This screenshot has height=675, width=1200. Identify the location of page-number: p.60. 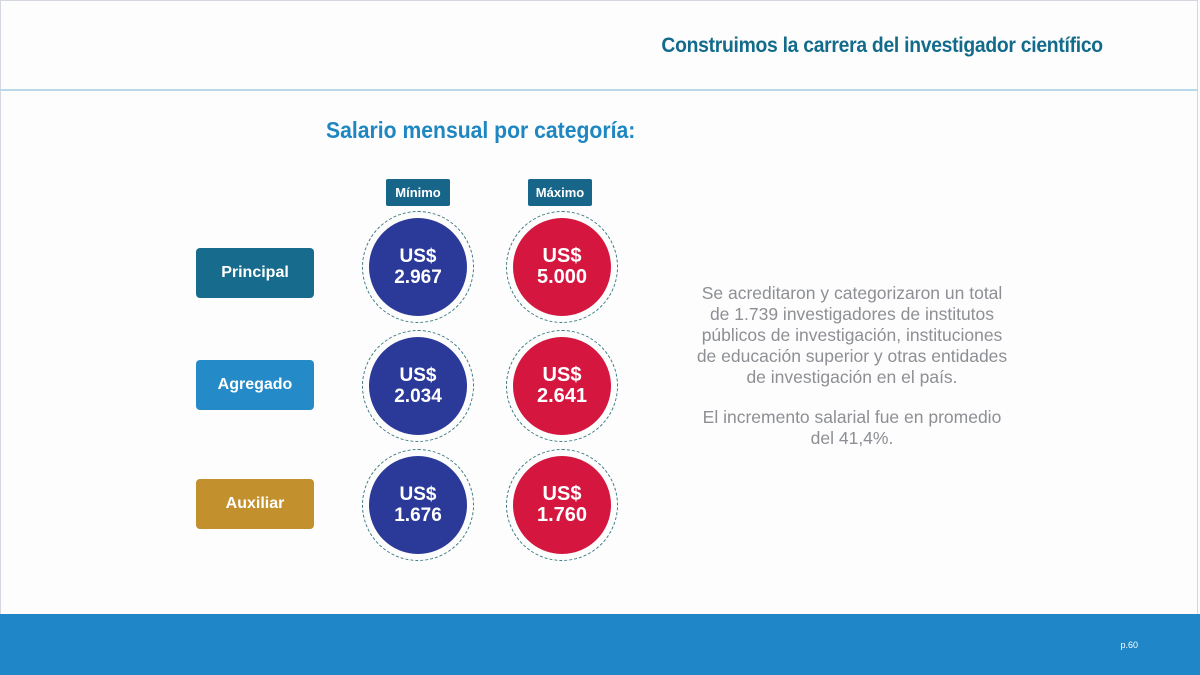
(1129, 645).